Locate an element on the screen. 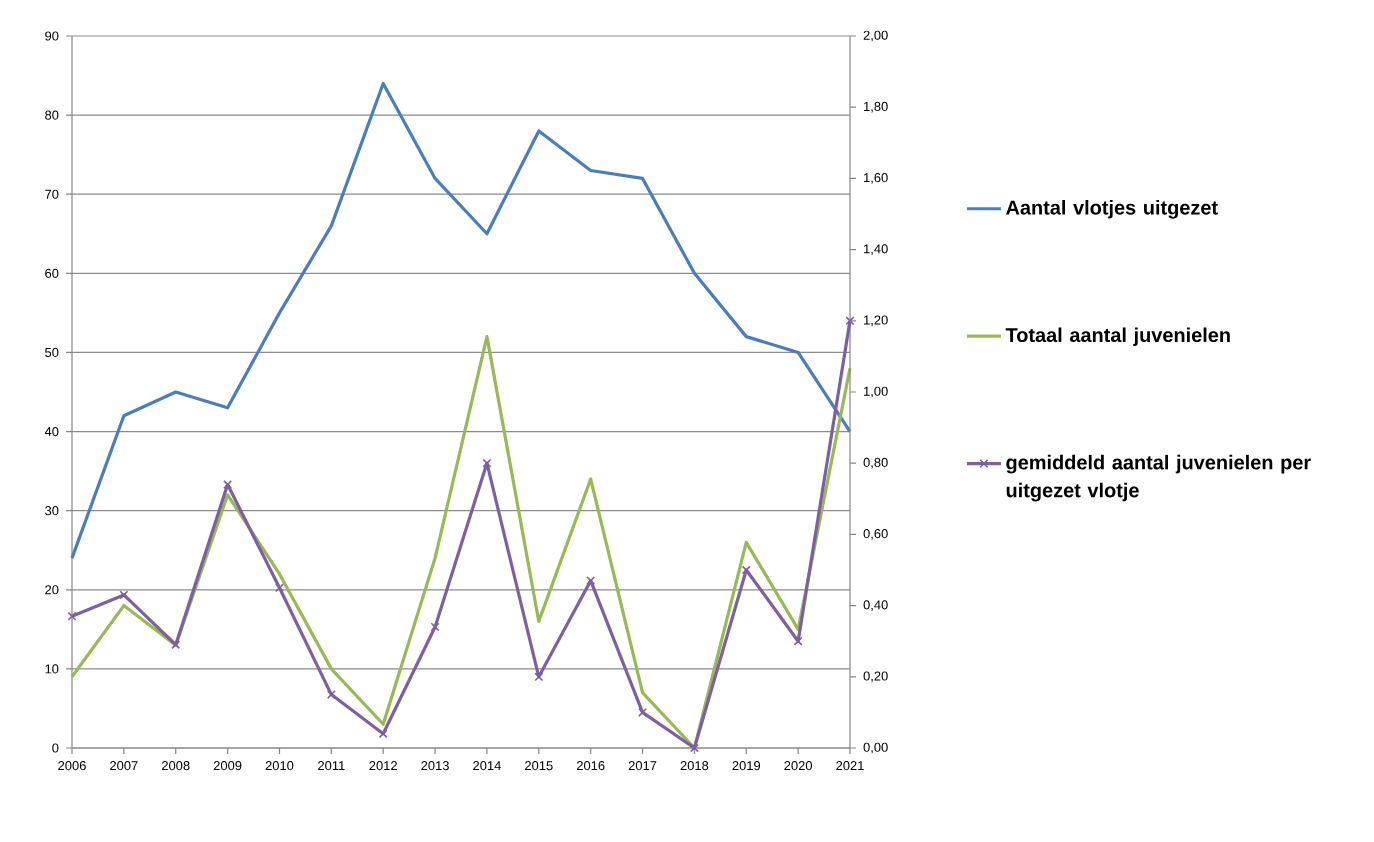 Image resolution: width=1374 pixels, height=842 pixels. legend-label: Aantal vlotjes uitgezet is located at coordinates (1112, 209).